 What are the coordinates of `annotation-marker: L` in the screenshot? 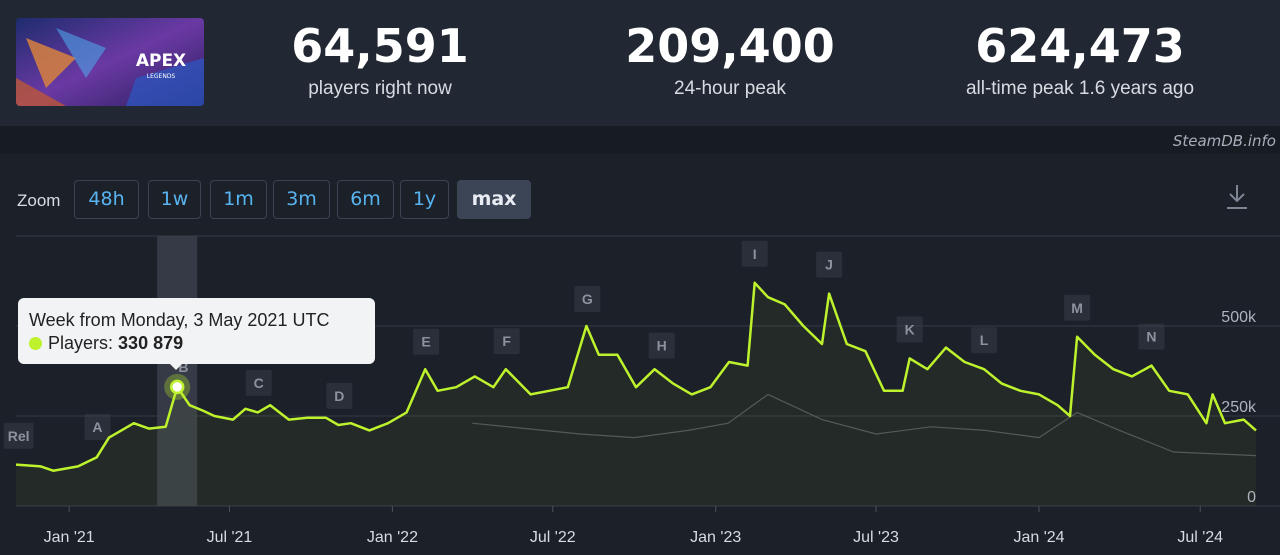 It's located at (984, 340).